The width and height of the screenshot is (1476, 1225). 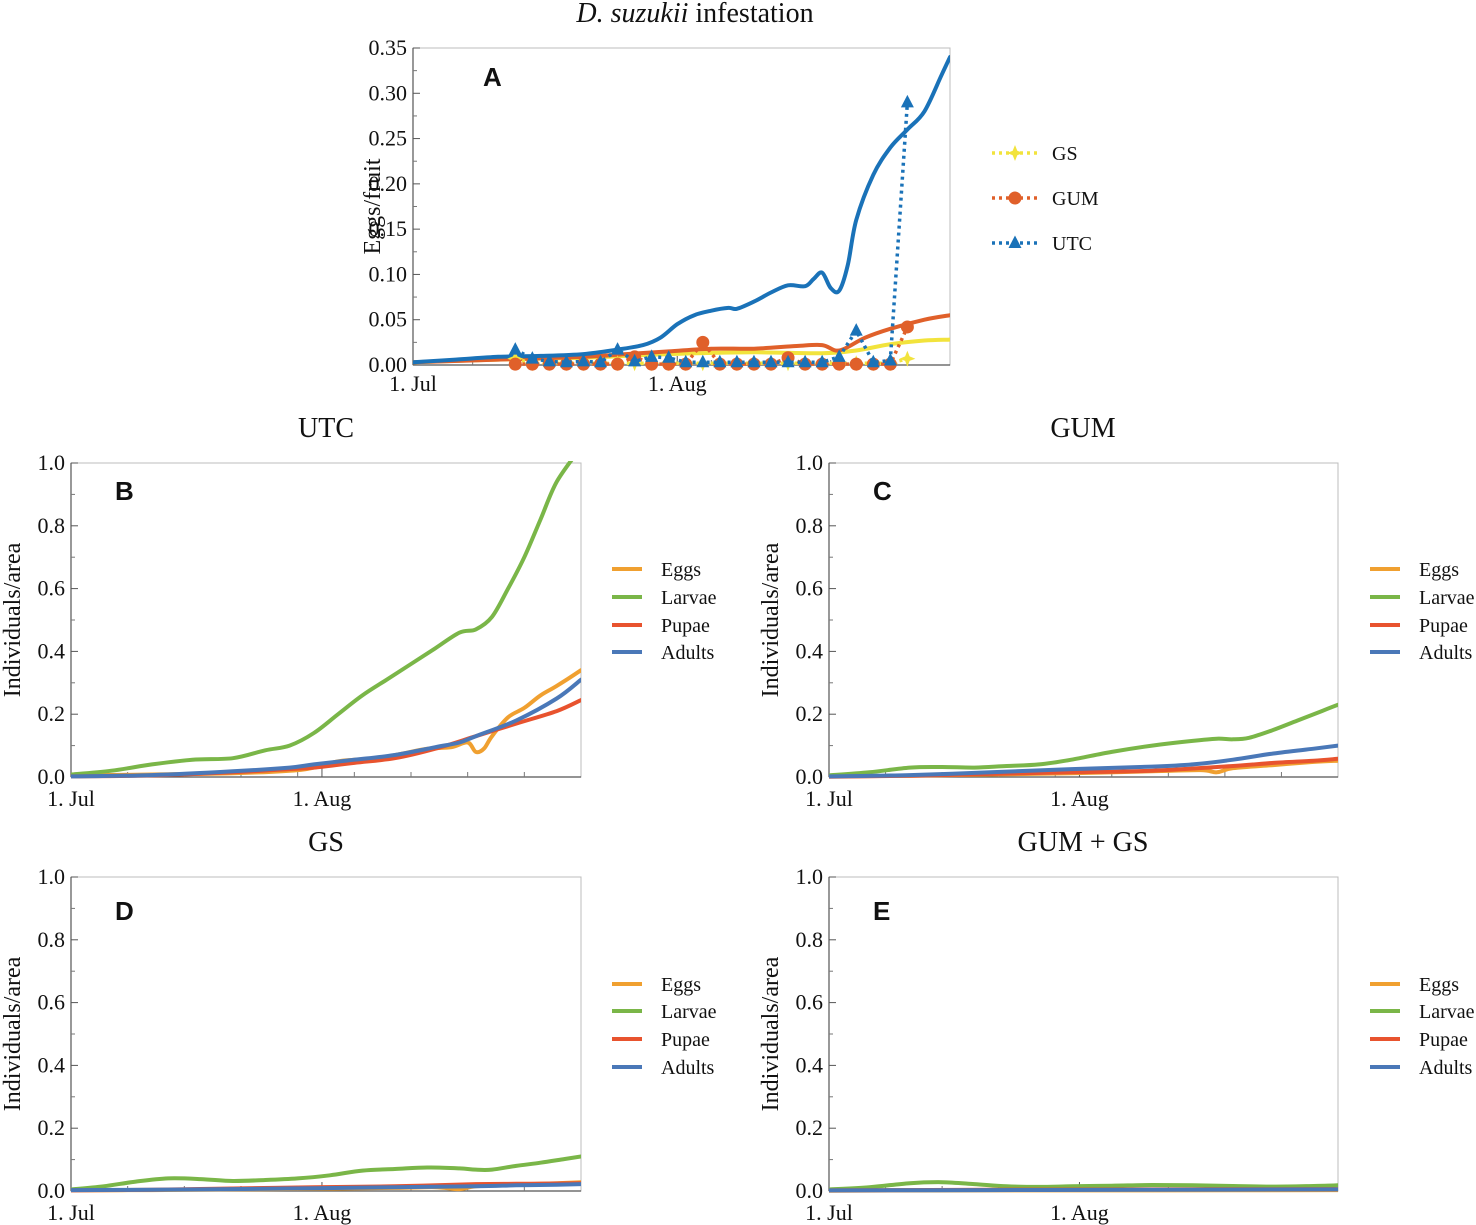 What do you see at coordinates (882, 491) in the screenshot?
I see `panel-letter: C` at bounding box center [882, 491].